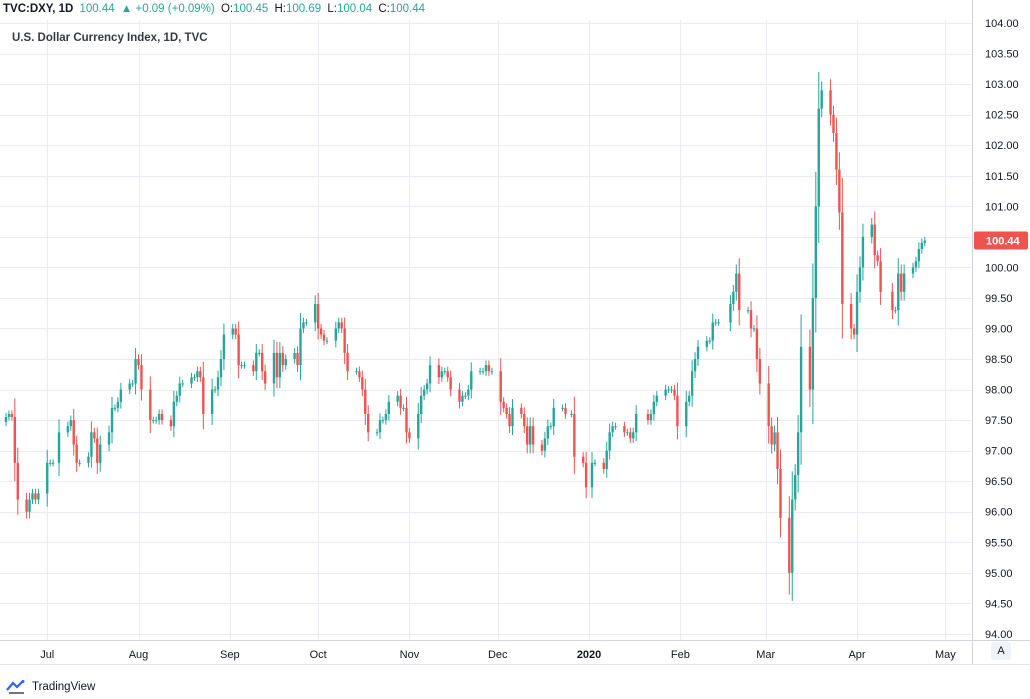  I want to click on tradingview-logo-icon, so click(15, 687).